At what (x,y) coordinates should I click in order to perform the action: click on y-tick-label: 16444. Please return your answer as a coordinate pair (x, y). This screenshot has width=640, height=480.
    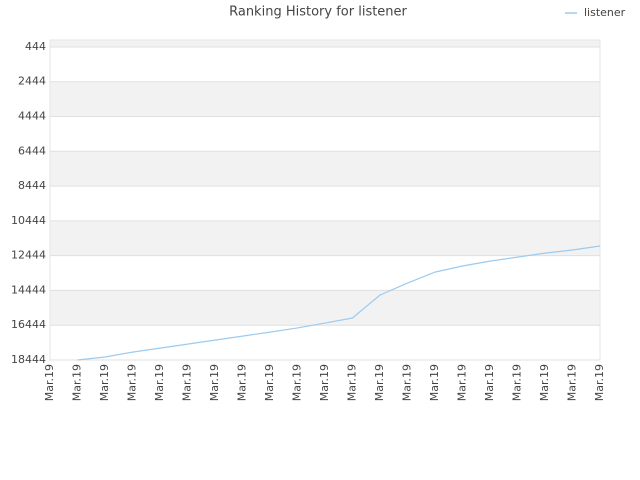
    Looking at the image, I should click on (28, 324).